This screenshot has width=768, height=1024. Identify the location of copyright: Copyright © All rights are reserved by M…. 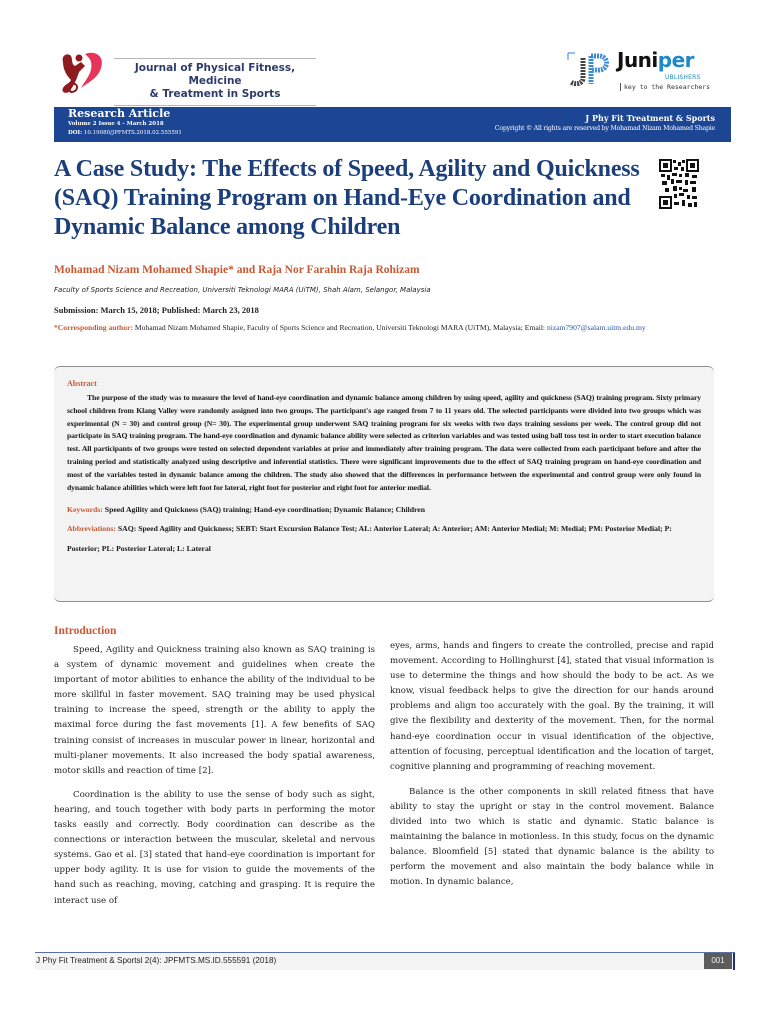
(604, 128).